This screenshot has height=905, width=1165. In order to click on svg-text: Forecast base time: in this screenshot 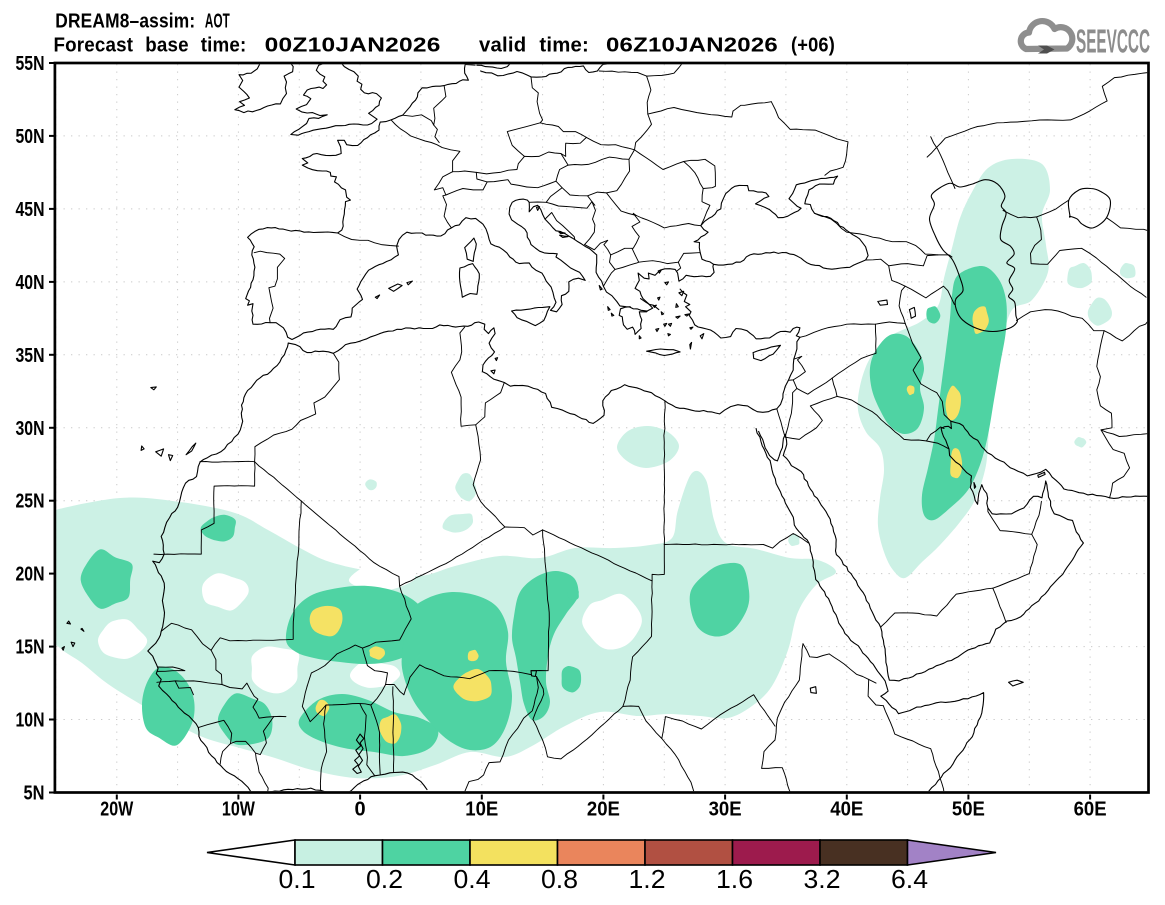, I will do `click(150, 46)`.